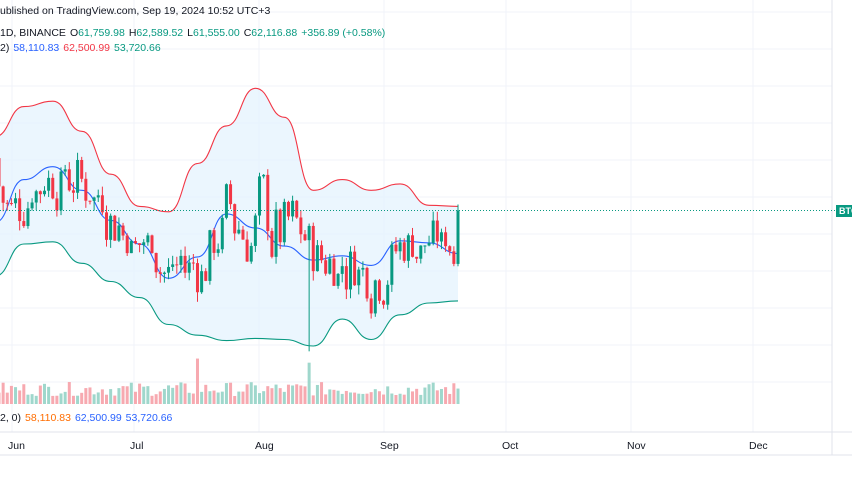 The width and height of the screenshot is (852, 485). Describe the element at coordinates (74, 33) in the screenshot. I see `open-label: O` at that location.